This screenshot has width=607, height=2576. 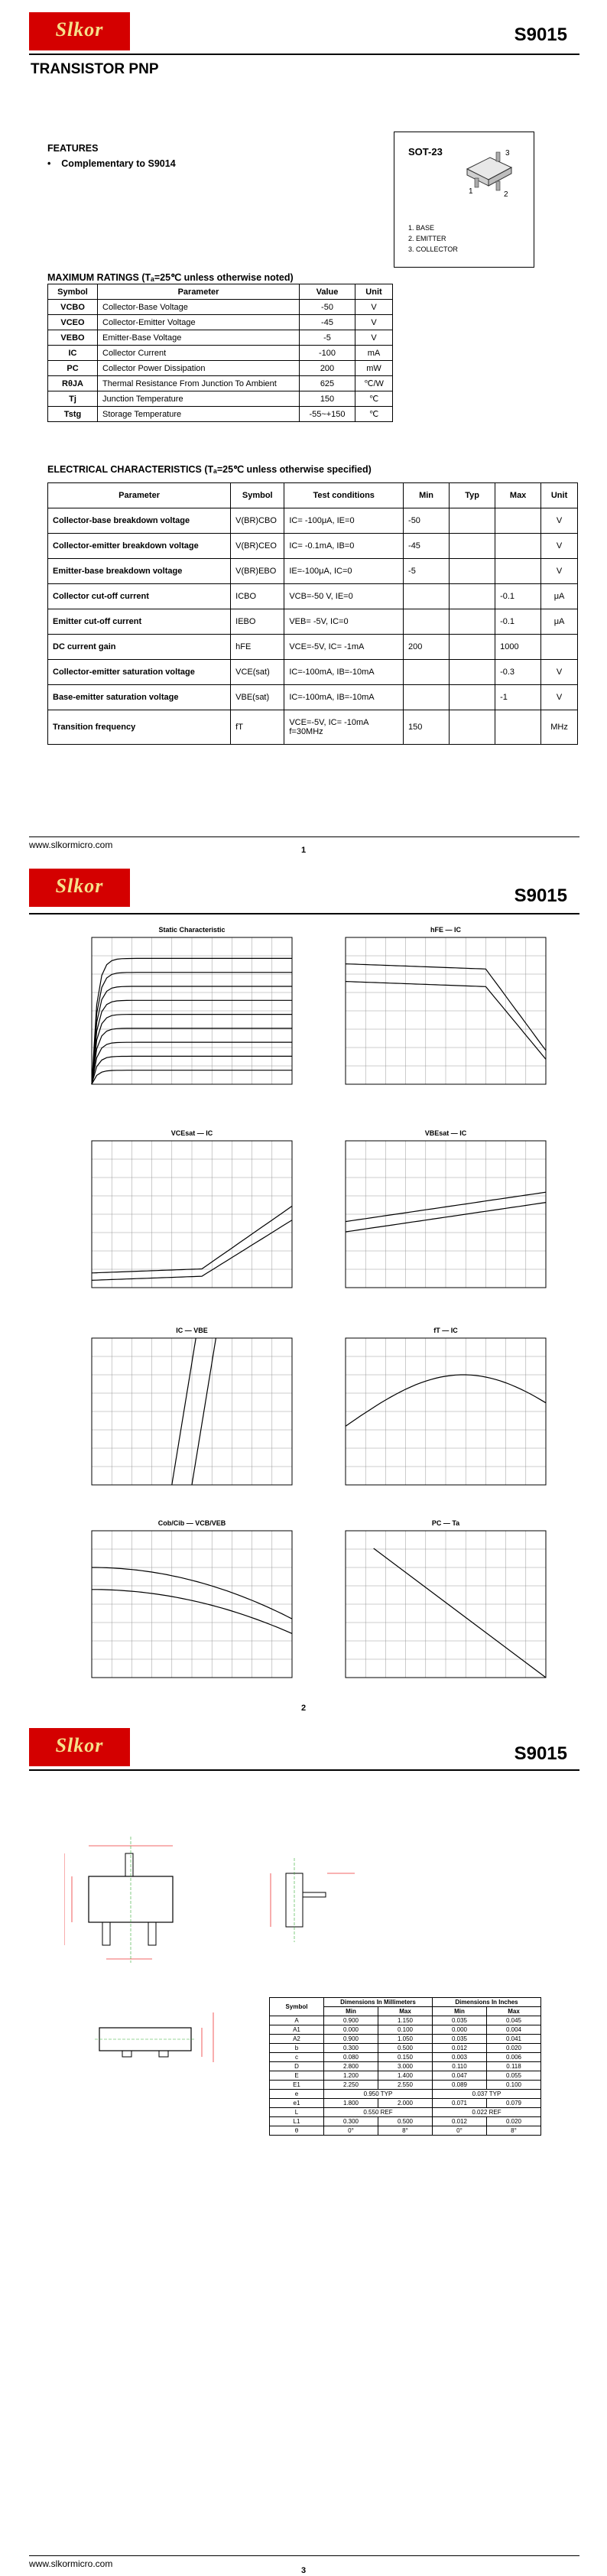 I want to click on pin-label: 3. COLLECTOR, so click(x=433, y=249).